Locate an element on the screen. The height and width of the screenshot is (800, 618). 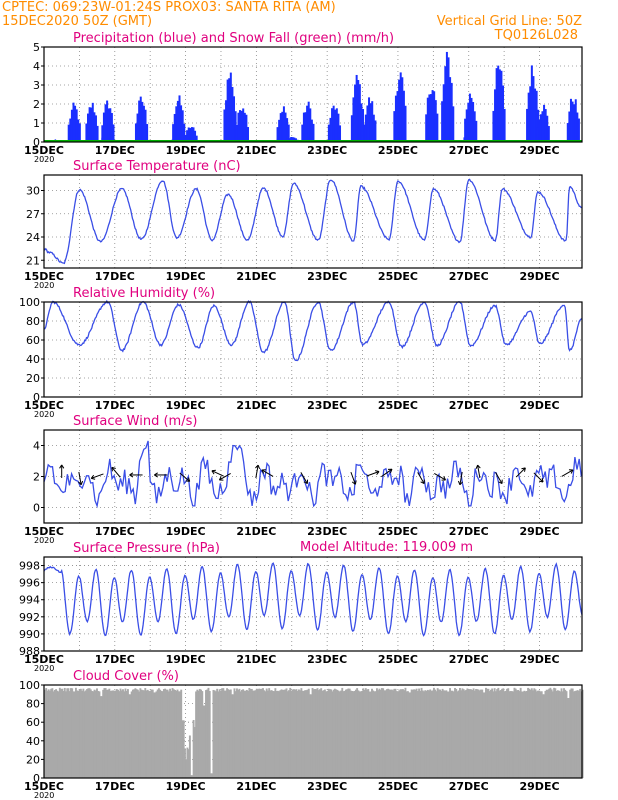
rh-ytick-label: 60 is located at coordinates (33, 340).